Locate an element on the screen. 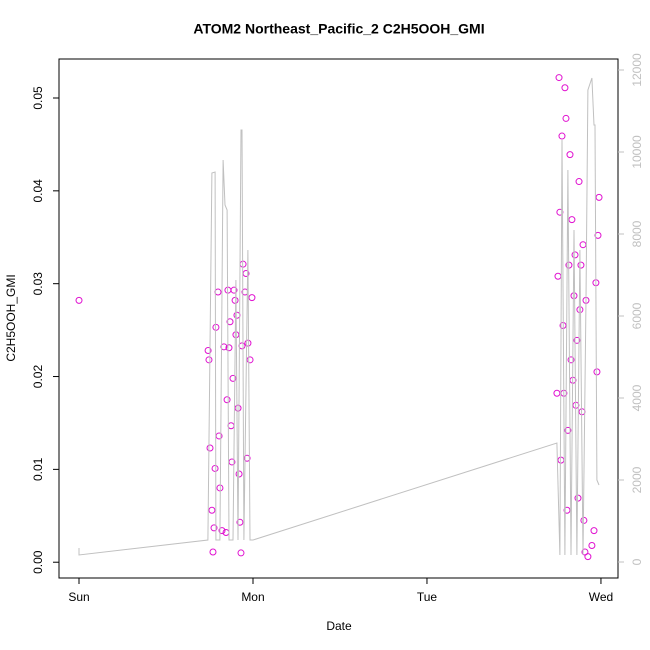 This screenshot has width=650, height=650. y2-tick-label: 12000 is located at coordinates (637, 70).